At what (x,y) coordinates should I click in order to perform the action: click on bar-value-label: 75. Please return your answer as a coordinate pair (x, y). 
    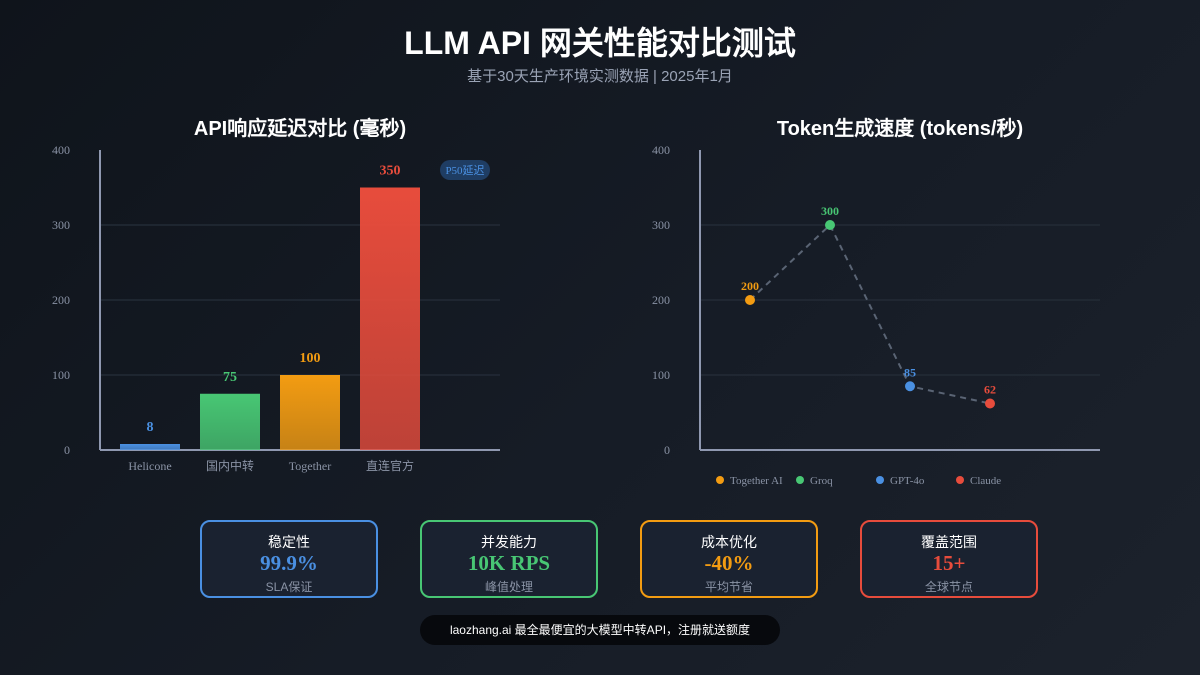
    Looking at the image, I should click on (230, 377).